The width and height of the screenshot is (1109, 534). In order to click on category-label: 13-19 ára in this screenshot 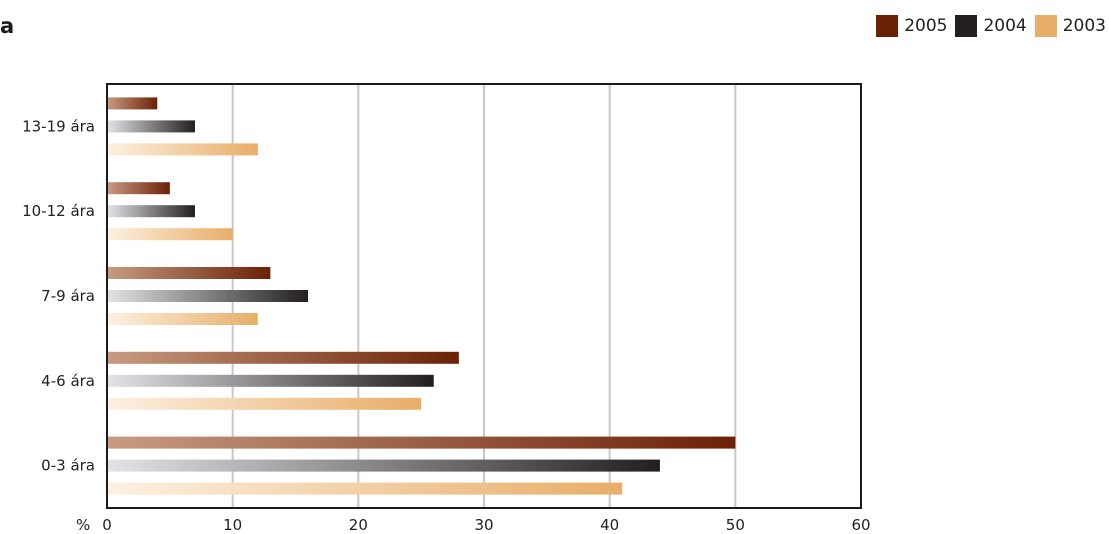, I will do `click(58, 126)`.